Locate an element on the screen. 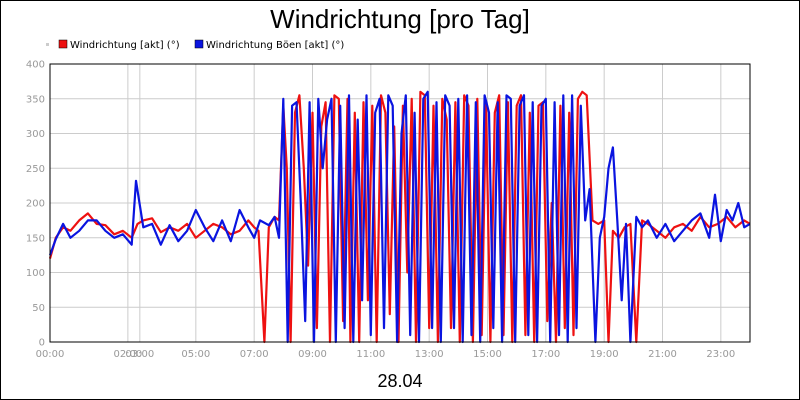  x-tick-label: 00:00 is located at coordinates (50, 354).